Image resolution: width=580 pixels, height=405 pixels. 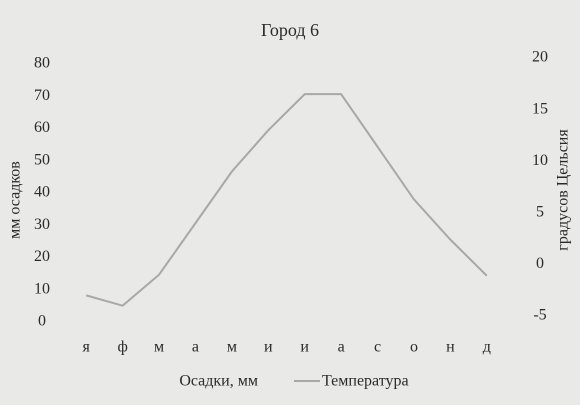 I want to click on x-tick-label: н, so click(x=450, y=347).